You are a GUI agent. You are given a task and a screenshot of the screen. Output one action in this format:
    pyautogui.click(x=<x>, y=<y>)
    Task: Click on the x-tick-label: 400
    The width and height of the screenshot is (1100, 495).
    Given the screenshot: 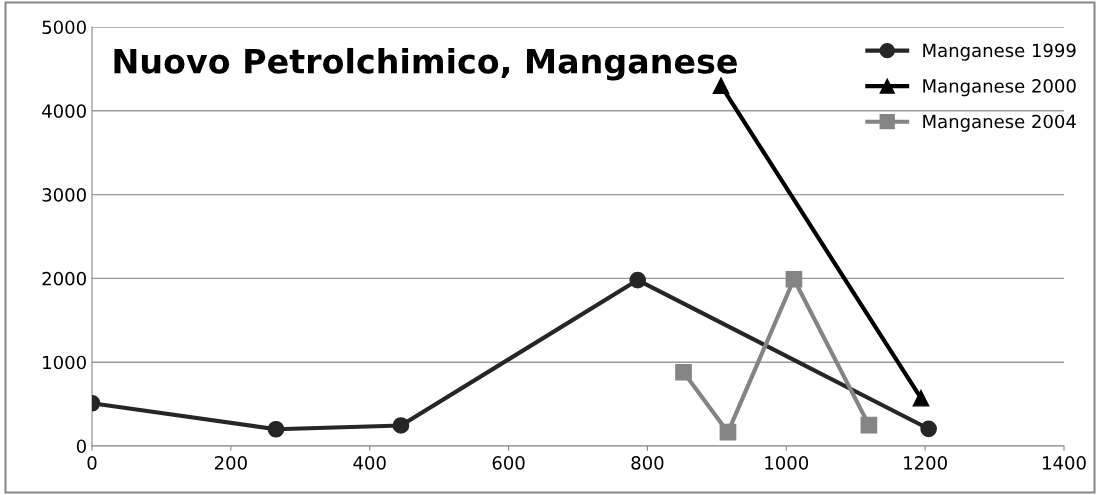 What is the action you would take?
    pyautogui.click(x=369, y=463)
    